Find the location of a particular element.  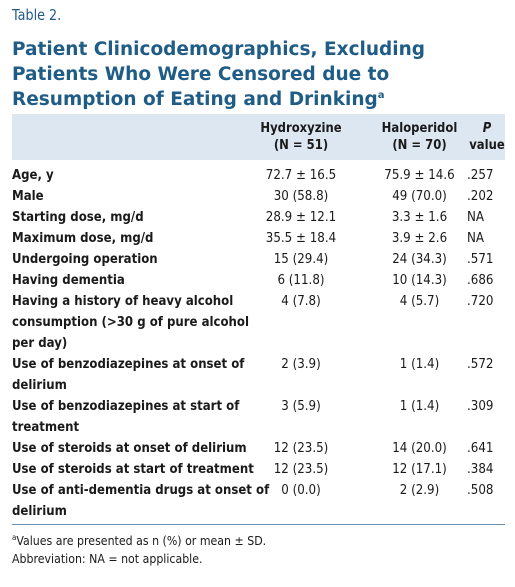

header-hydroxyzine: Hydroxyzine (N = 51) is located at coordinates (301, 137).